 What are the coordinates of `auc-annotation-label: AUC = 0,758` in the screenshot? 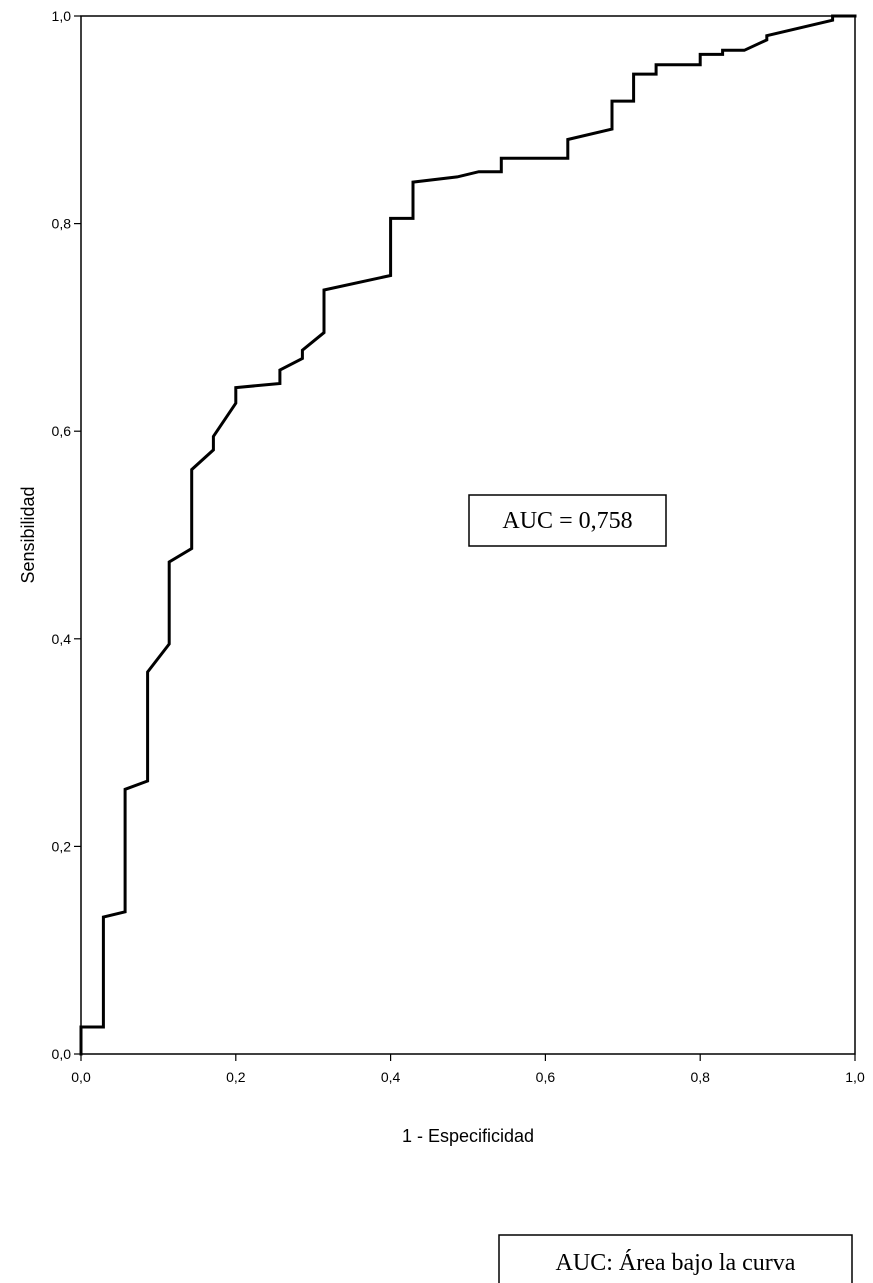 It's located at (567, 521).